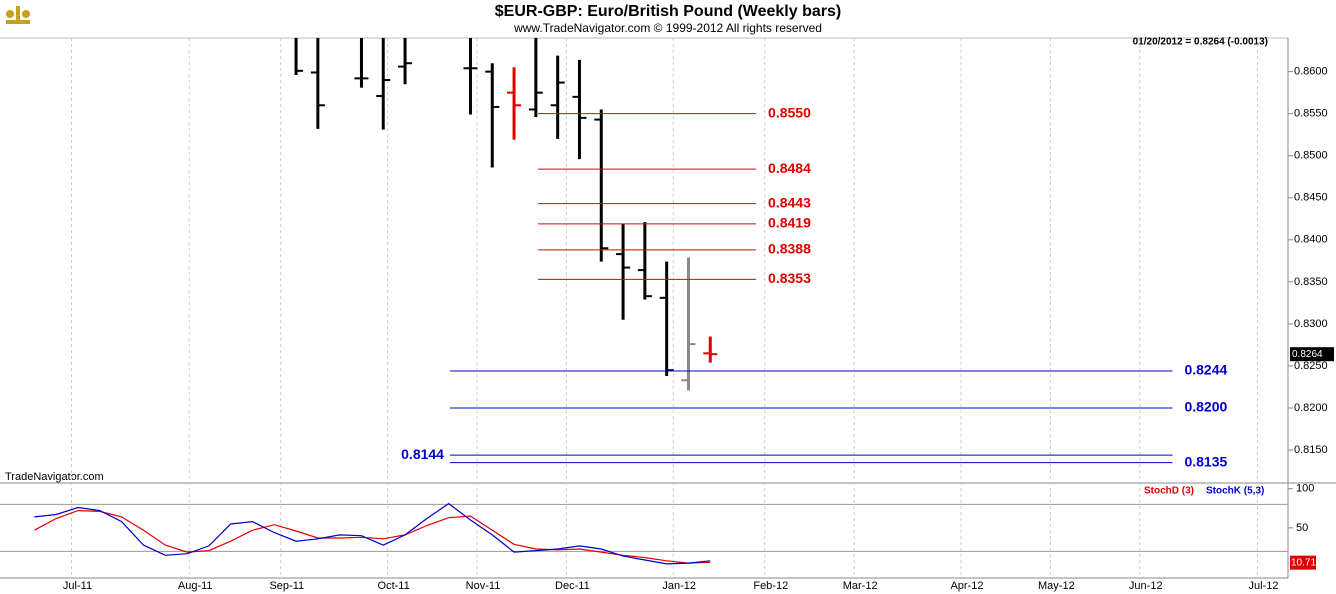 The image size is (1336, 594). I want to click on x-tick-label: Apr-12, so click(966, 586).